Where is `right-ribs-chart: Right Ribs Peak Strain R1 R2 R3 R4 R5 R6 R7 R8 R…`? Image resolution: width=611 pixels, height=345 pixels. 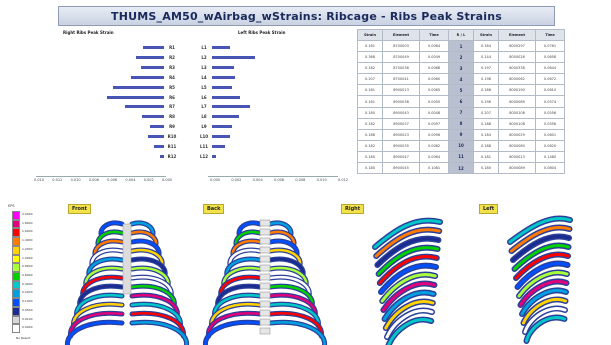
right-ribs-chart: Right Ribs Peak Strain R1 R2 R3 R4 R5 R6 R7 R8 R… is located at coordinates (113, 110).